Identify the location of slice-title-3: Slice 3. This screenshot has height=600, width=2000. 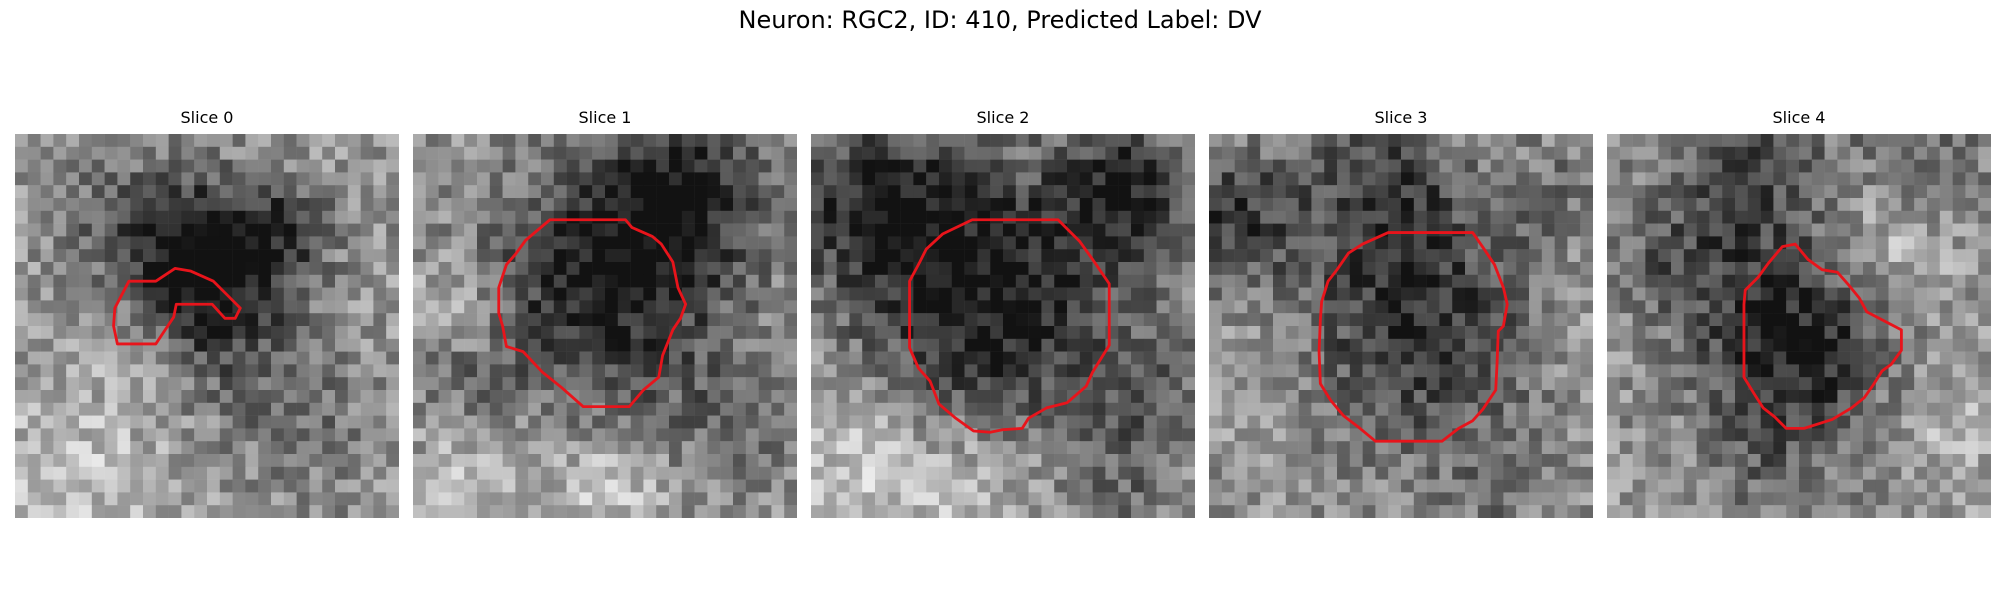
(1401, 117).